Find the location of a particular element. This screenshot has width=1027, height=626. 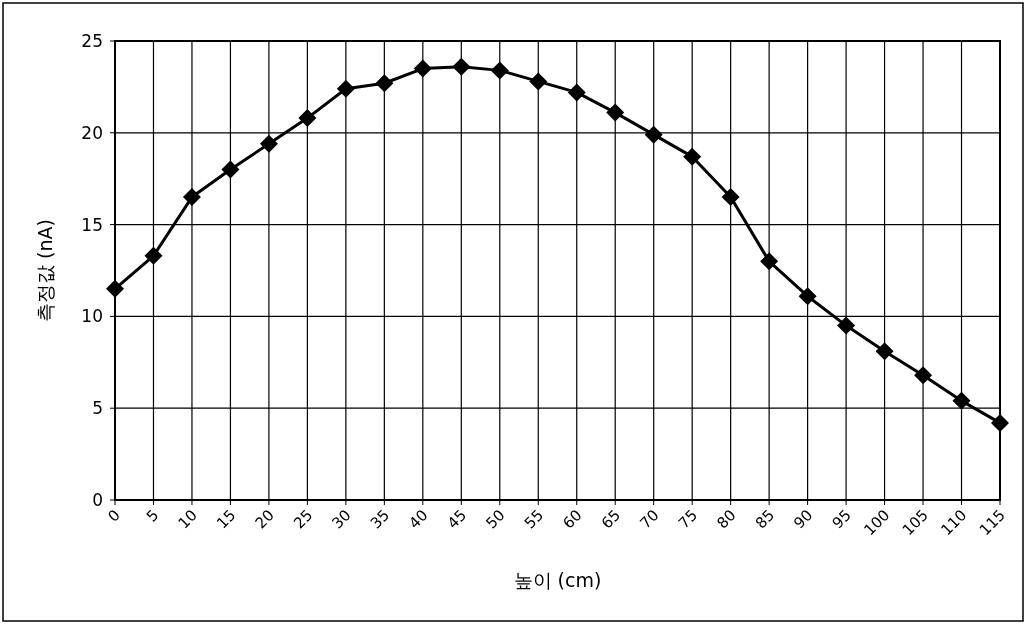

x-tick-label: 60 is located at coordinates (572, 519).